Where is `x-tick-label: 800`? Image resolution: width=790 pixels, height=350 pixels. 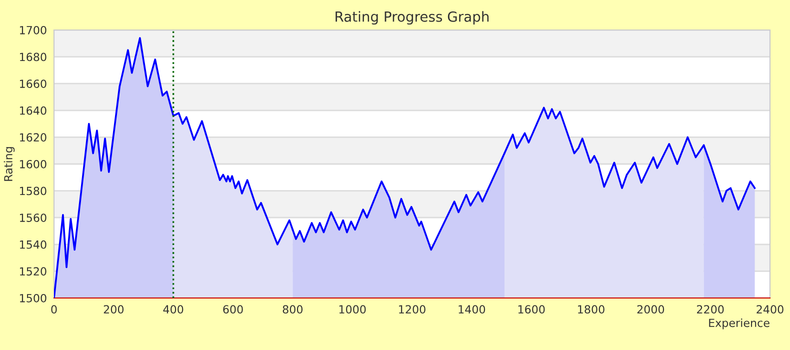 x-tick-label: 800 is located at coordinates (292, 309).